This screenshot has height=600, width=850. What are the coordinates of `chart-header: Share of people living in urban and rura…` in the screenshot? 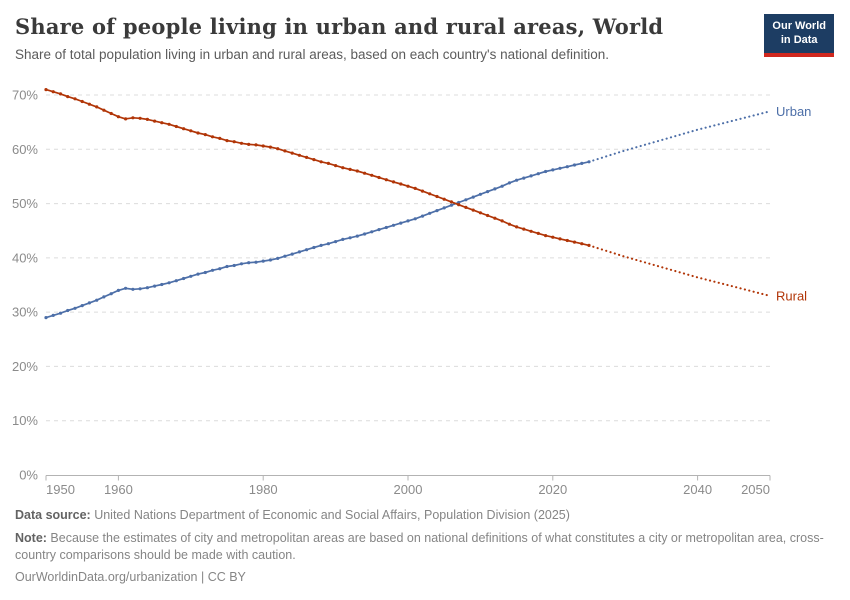 It's located at (425, 40).